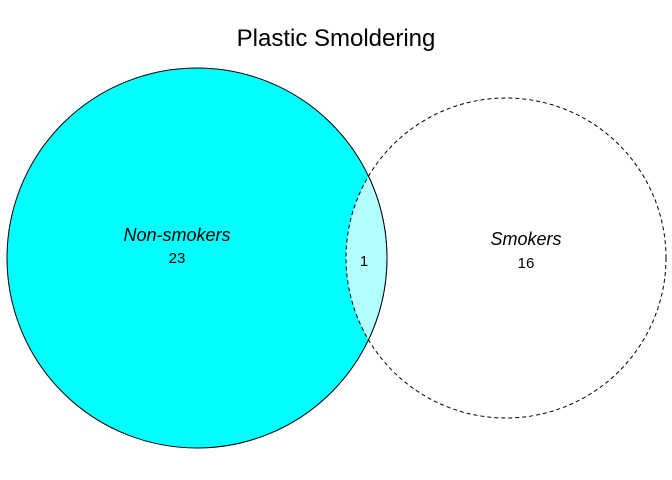  I want to click on smokers-count: 16, so click(526, 263).